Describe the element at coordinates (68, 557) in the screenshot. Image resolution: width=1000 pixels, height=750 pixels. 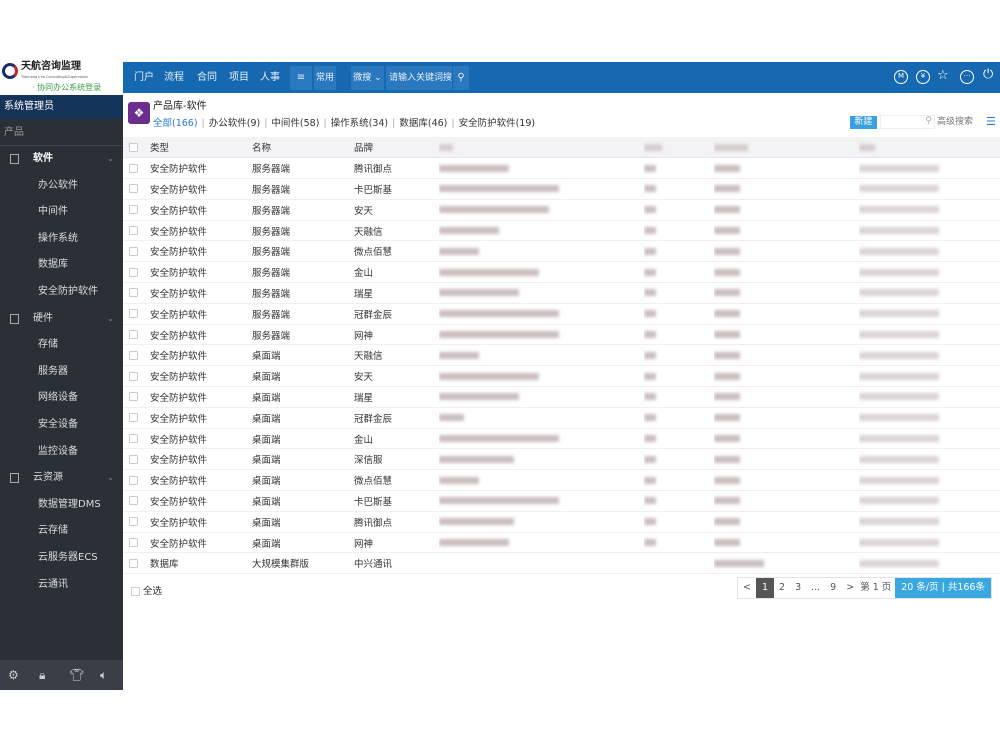
I see `sidebar-item: 云服务器ECS` at that location.